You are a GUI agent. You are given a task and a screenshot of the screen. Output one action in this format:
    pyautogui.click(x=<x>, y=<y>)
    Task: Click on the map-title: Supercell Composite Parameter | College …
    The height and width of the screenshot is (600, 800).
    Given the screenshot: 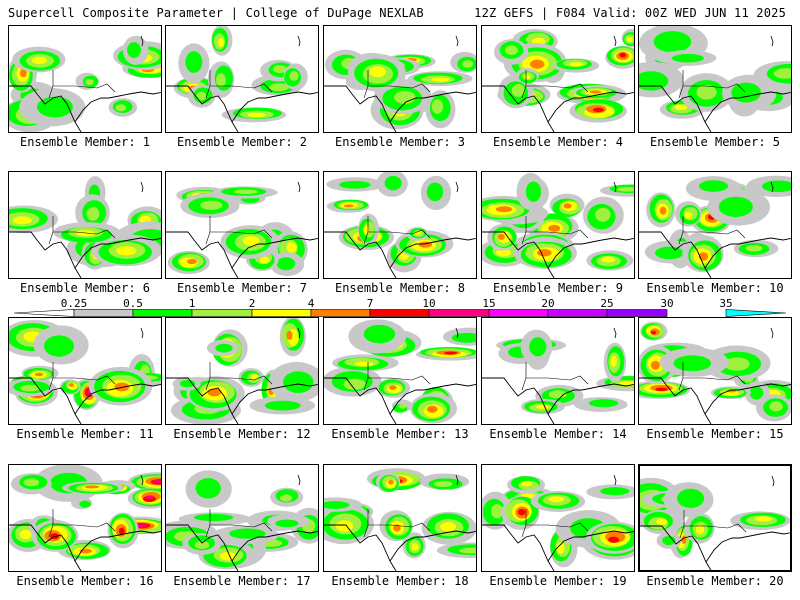 What is the action you would take?
    pyautogui.click(x=216, y=13)
    